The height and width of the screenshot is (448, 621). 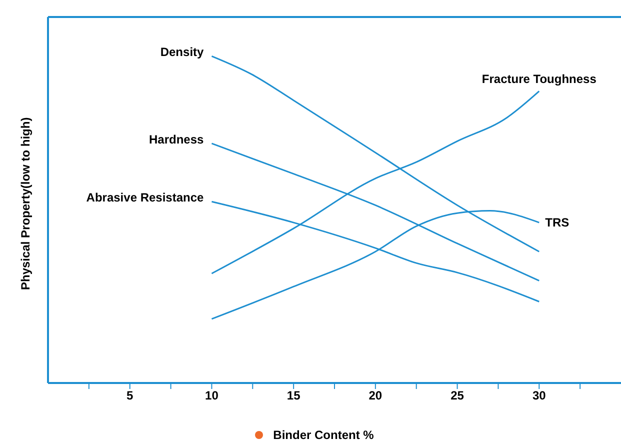 What do you see at coordinates (293, 395) in the screenshot?
I see `x-tick-label: 15` at bounding box center [293, 395].